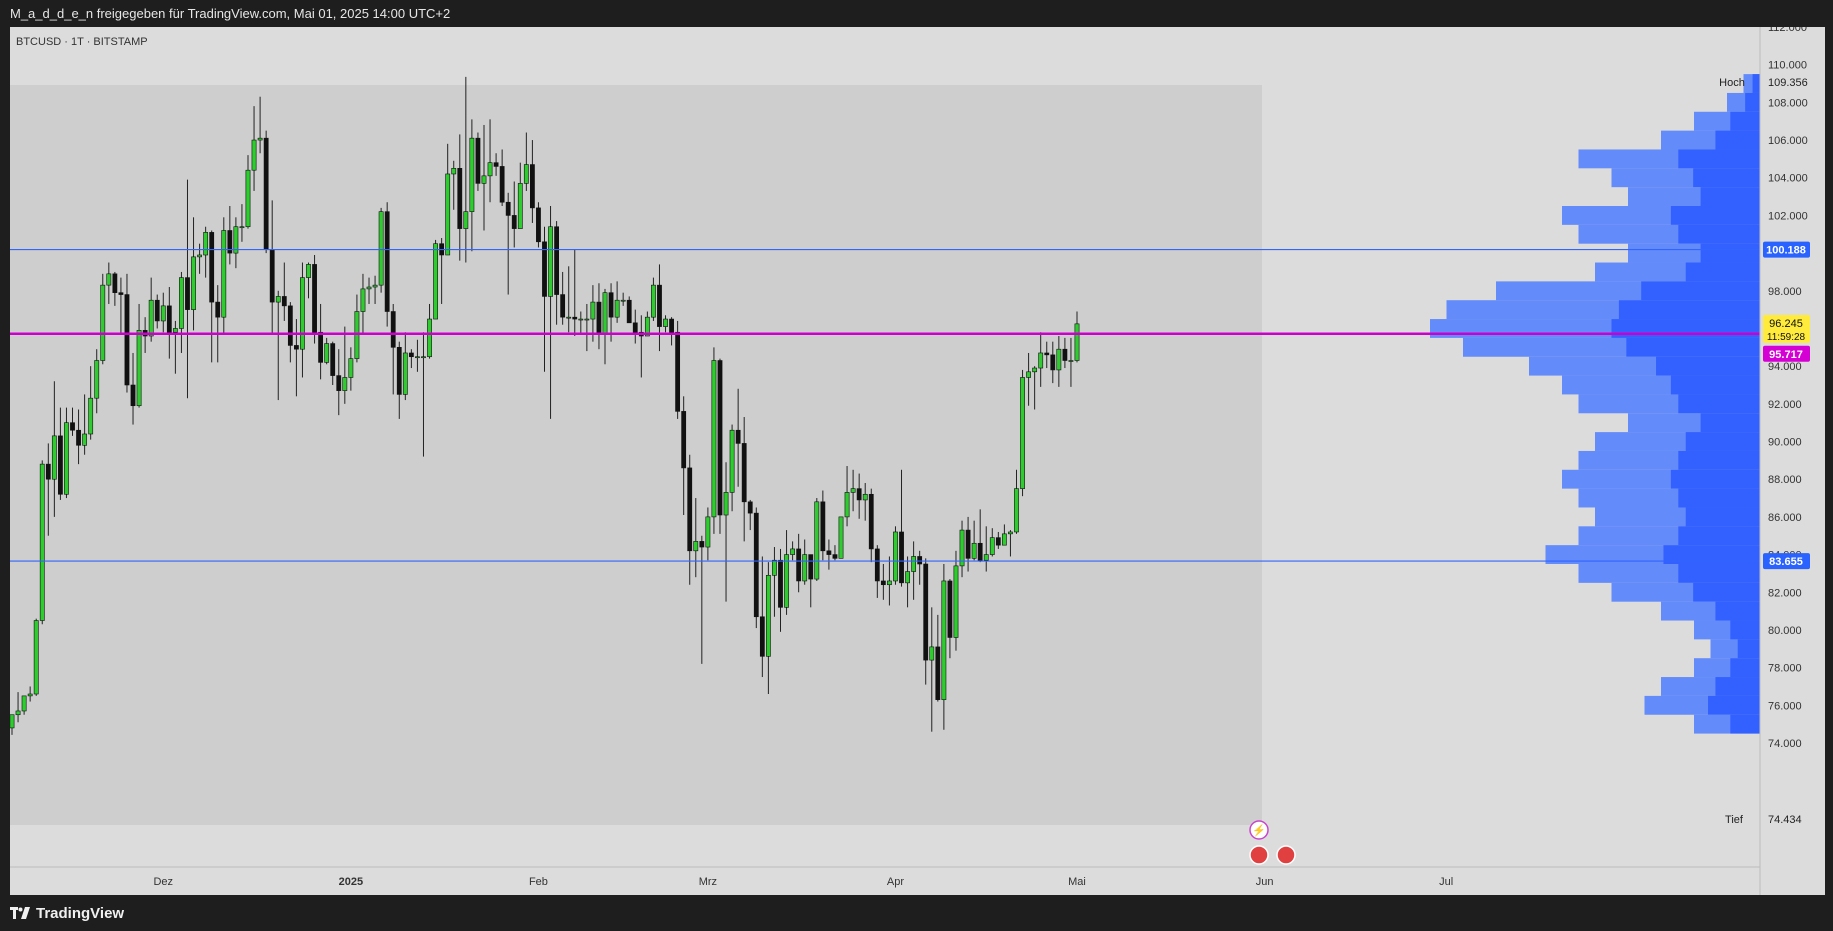 The image size is (1833, 931). I want to click on tradingview-logo: TradingView, so click(67, 913).